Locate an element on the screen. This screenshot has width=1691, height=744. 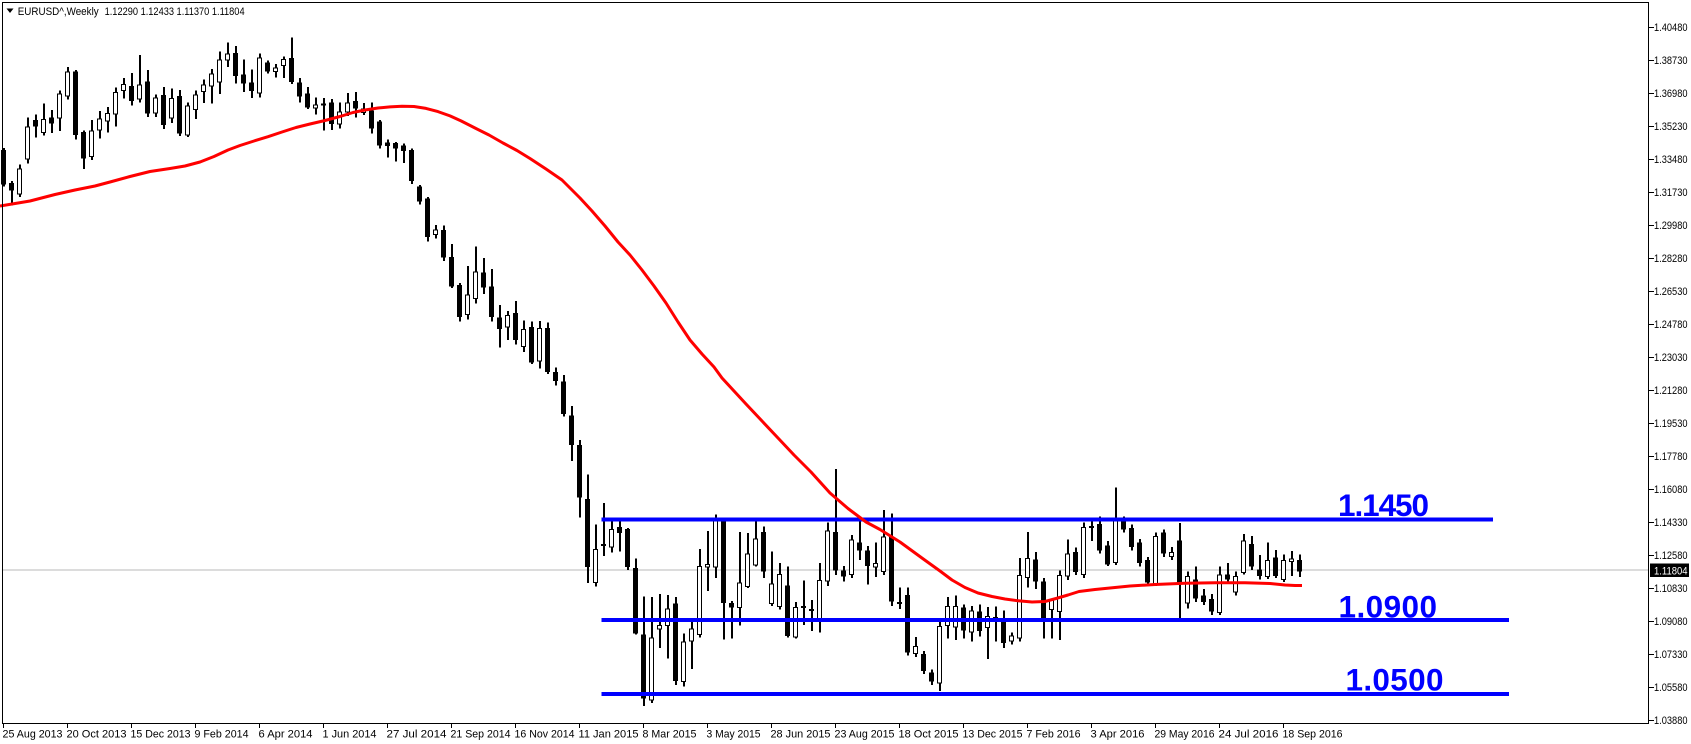
svg-text: 1.1450 is located at coordinates (1383, 505).